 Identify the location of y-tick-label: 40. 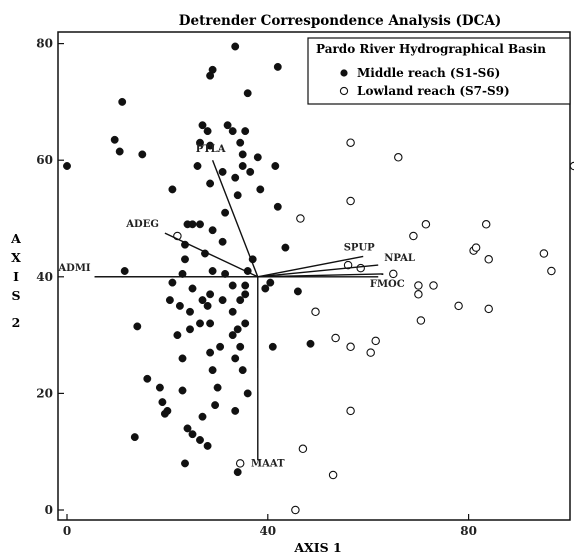
(44, 277).